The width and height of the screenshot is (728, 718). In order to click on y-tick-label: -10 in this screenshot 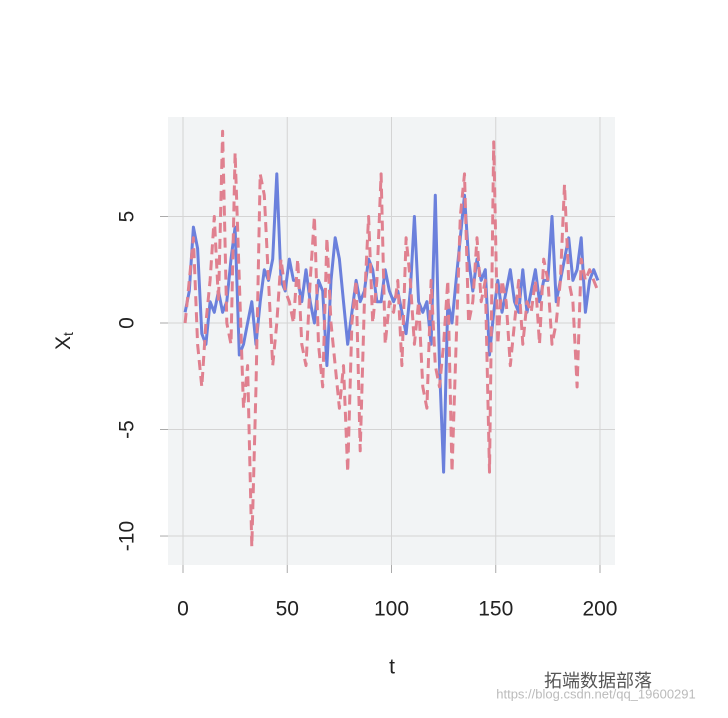, I will do `click(127, 536)`.